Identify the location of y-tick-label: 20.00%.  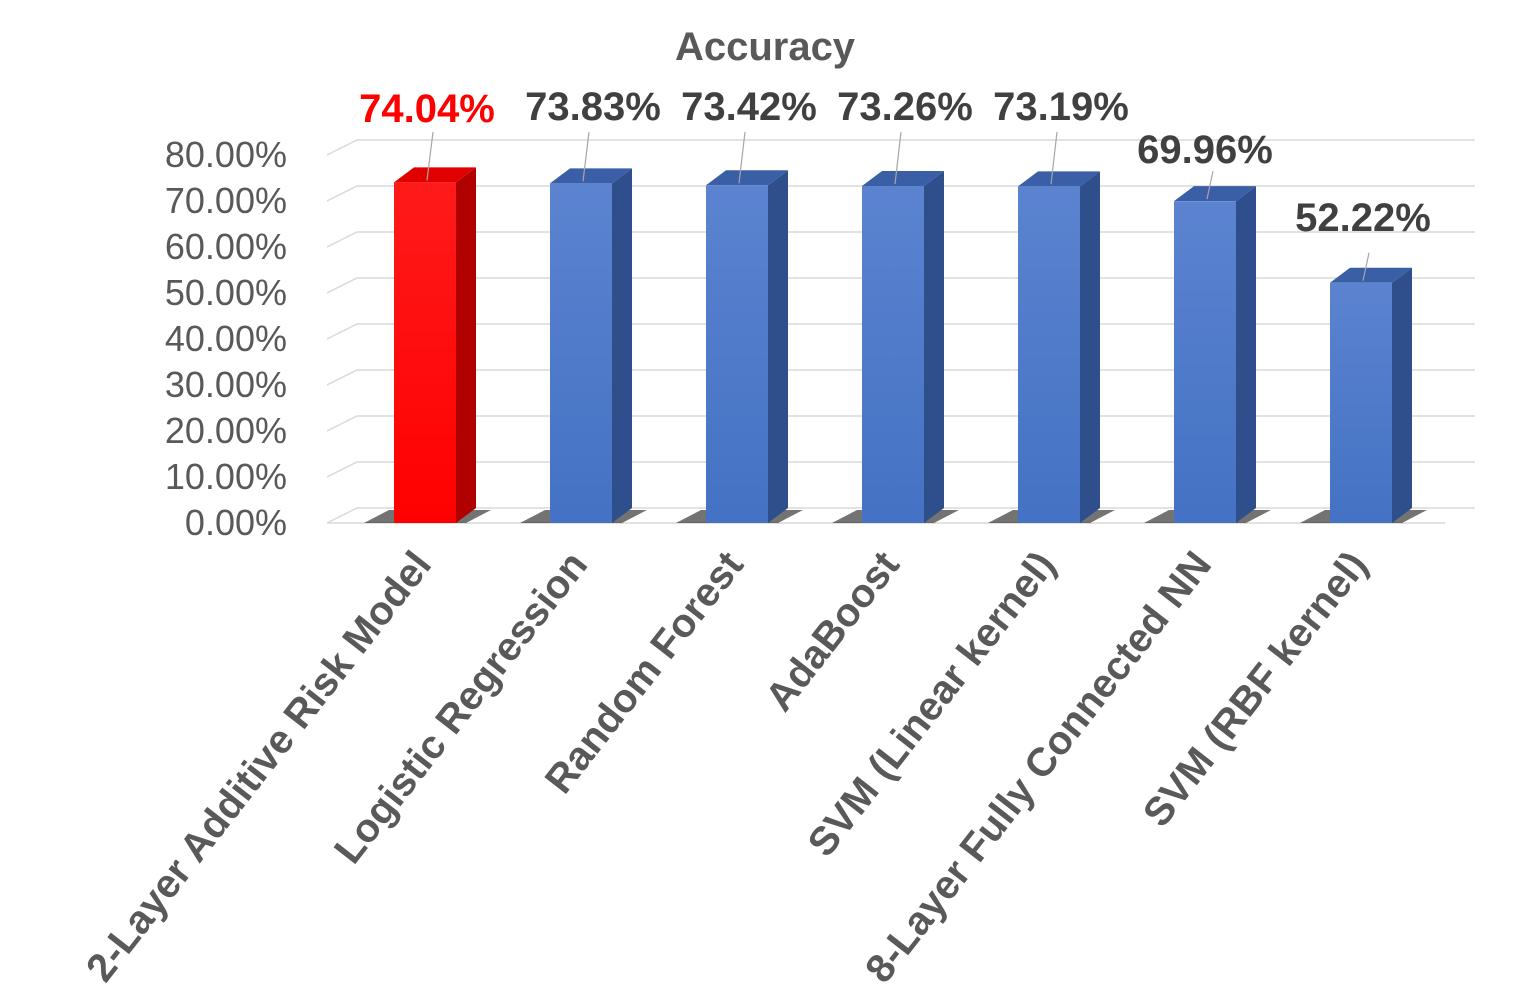
(226, 430).